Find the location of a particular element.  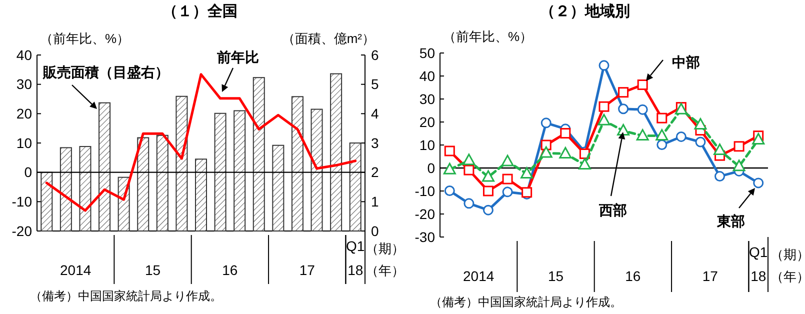

series-label: 前年比 is located at coordinates (237, 57).